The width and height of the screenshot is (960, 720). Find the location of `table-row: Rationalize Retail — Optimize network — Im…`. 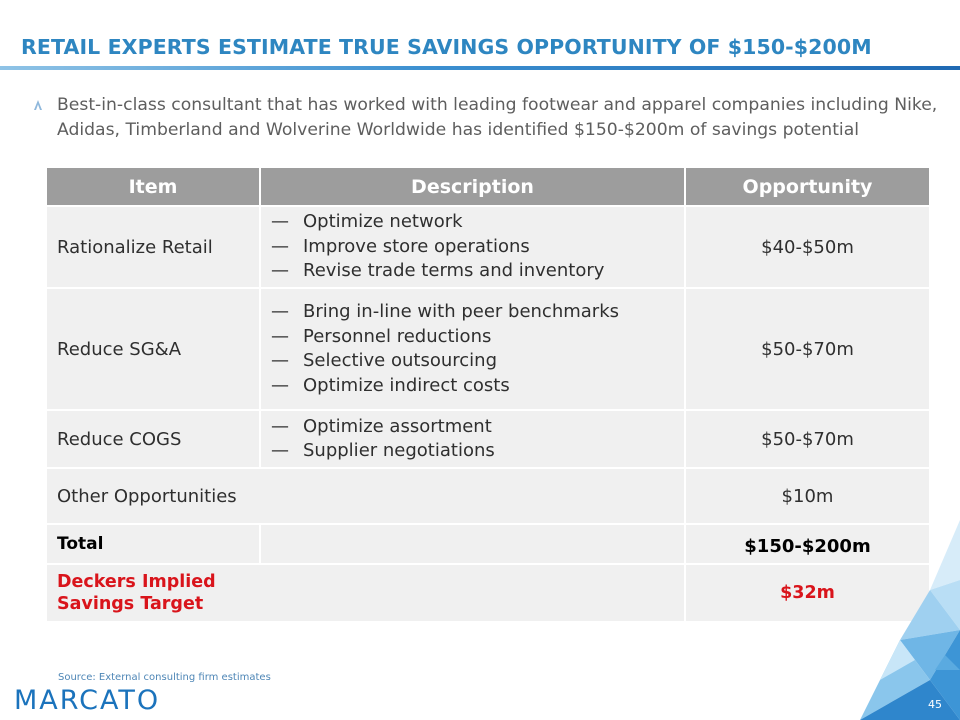

table-row: Rationalize Retail — Optimize network — Im… is located at coordinates (488, 247).